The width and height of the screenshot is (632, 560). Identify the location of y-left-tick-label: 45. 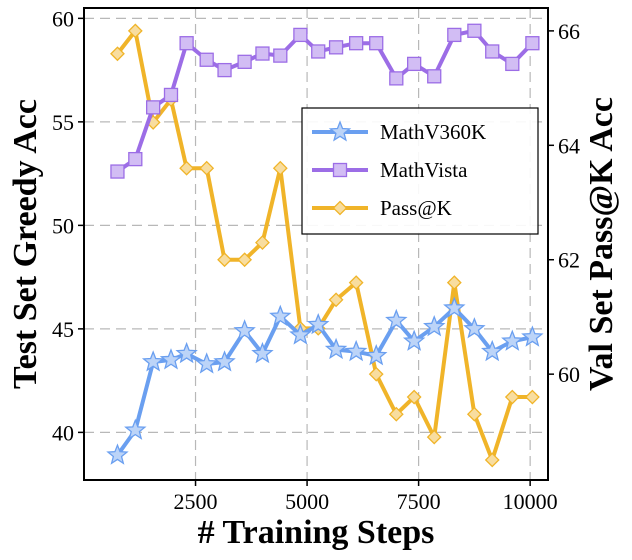
(63, 329).